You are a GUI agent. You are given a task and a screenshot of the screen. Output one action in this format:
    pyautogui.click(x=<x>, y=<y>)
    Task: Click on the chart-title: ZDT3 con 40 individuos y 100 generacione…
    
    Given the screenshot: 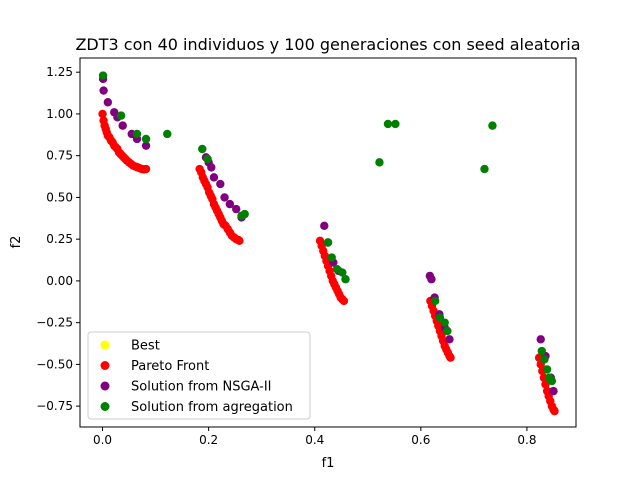 What is the action you would take?
    pyautogui.click(x=327, y=44)
    